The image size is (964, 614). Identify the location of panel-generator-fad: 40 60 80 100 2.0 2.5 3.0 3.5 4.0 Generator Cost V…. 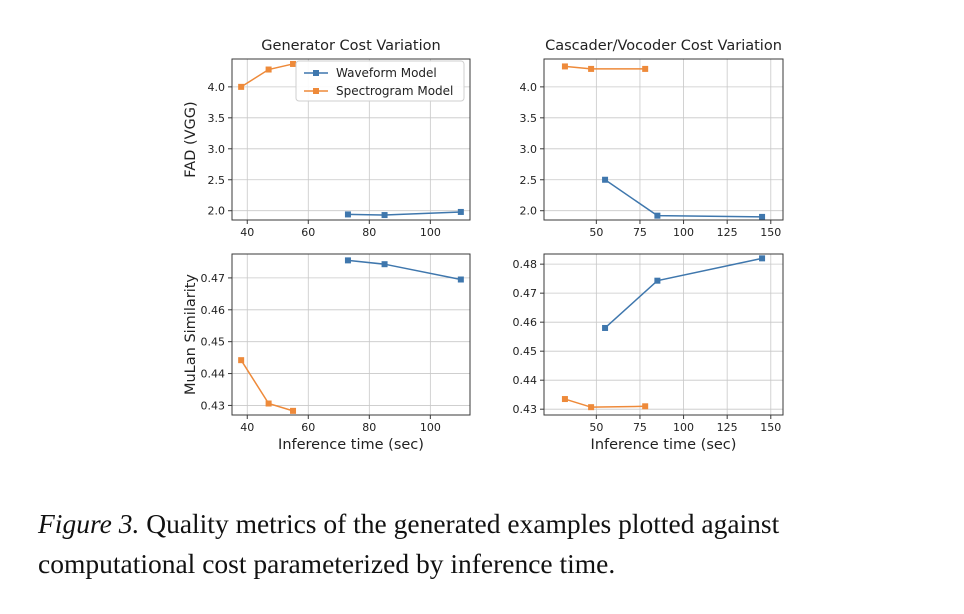
(327, 138).